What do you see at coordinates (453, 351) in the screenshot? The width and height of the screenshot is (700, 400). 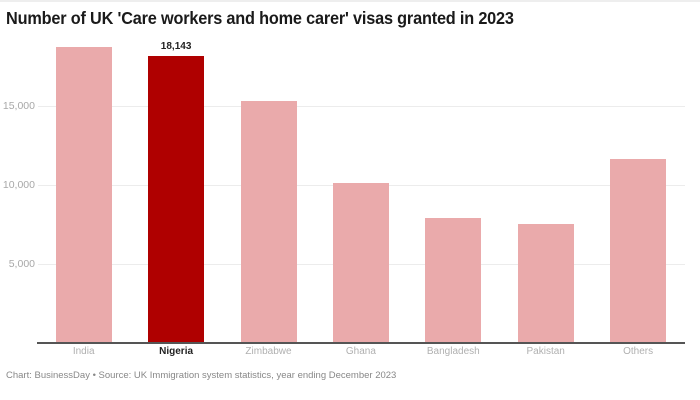 I see `x-axis-label-bangladesh: Bangladesh` at bounding box center [453, 351].